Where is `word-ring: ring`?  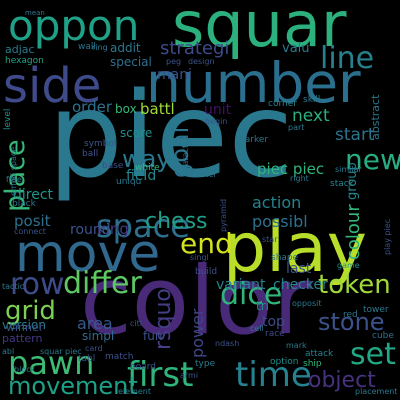
word-ring: ring is located at coordinates (100, 47).